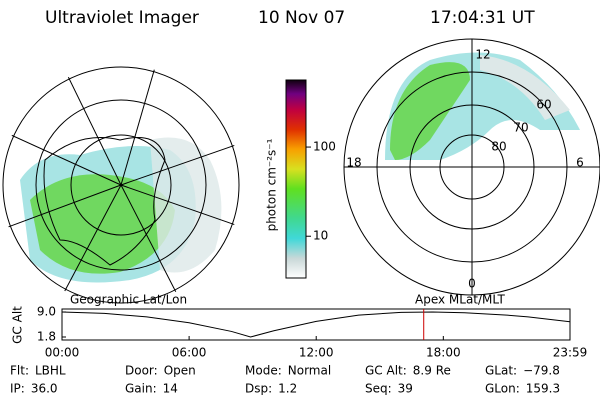  I want to click on field-value: −79.8, so click(541, 371).